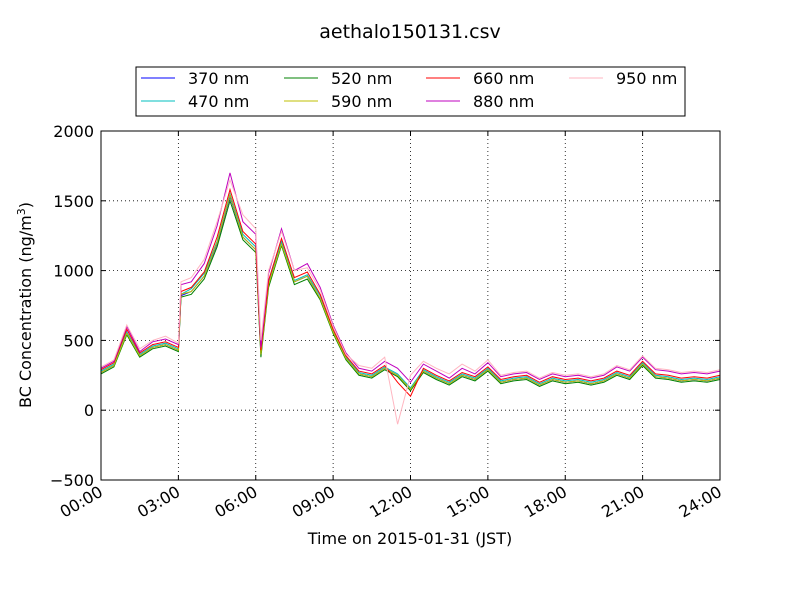  What do you see at coordinates (390, 502) in the screenshot?
I see `x-tick-label: 12:00` at bounding box center [390, 502].